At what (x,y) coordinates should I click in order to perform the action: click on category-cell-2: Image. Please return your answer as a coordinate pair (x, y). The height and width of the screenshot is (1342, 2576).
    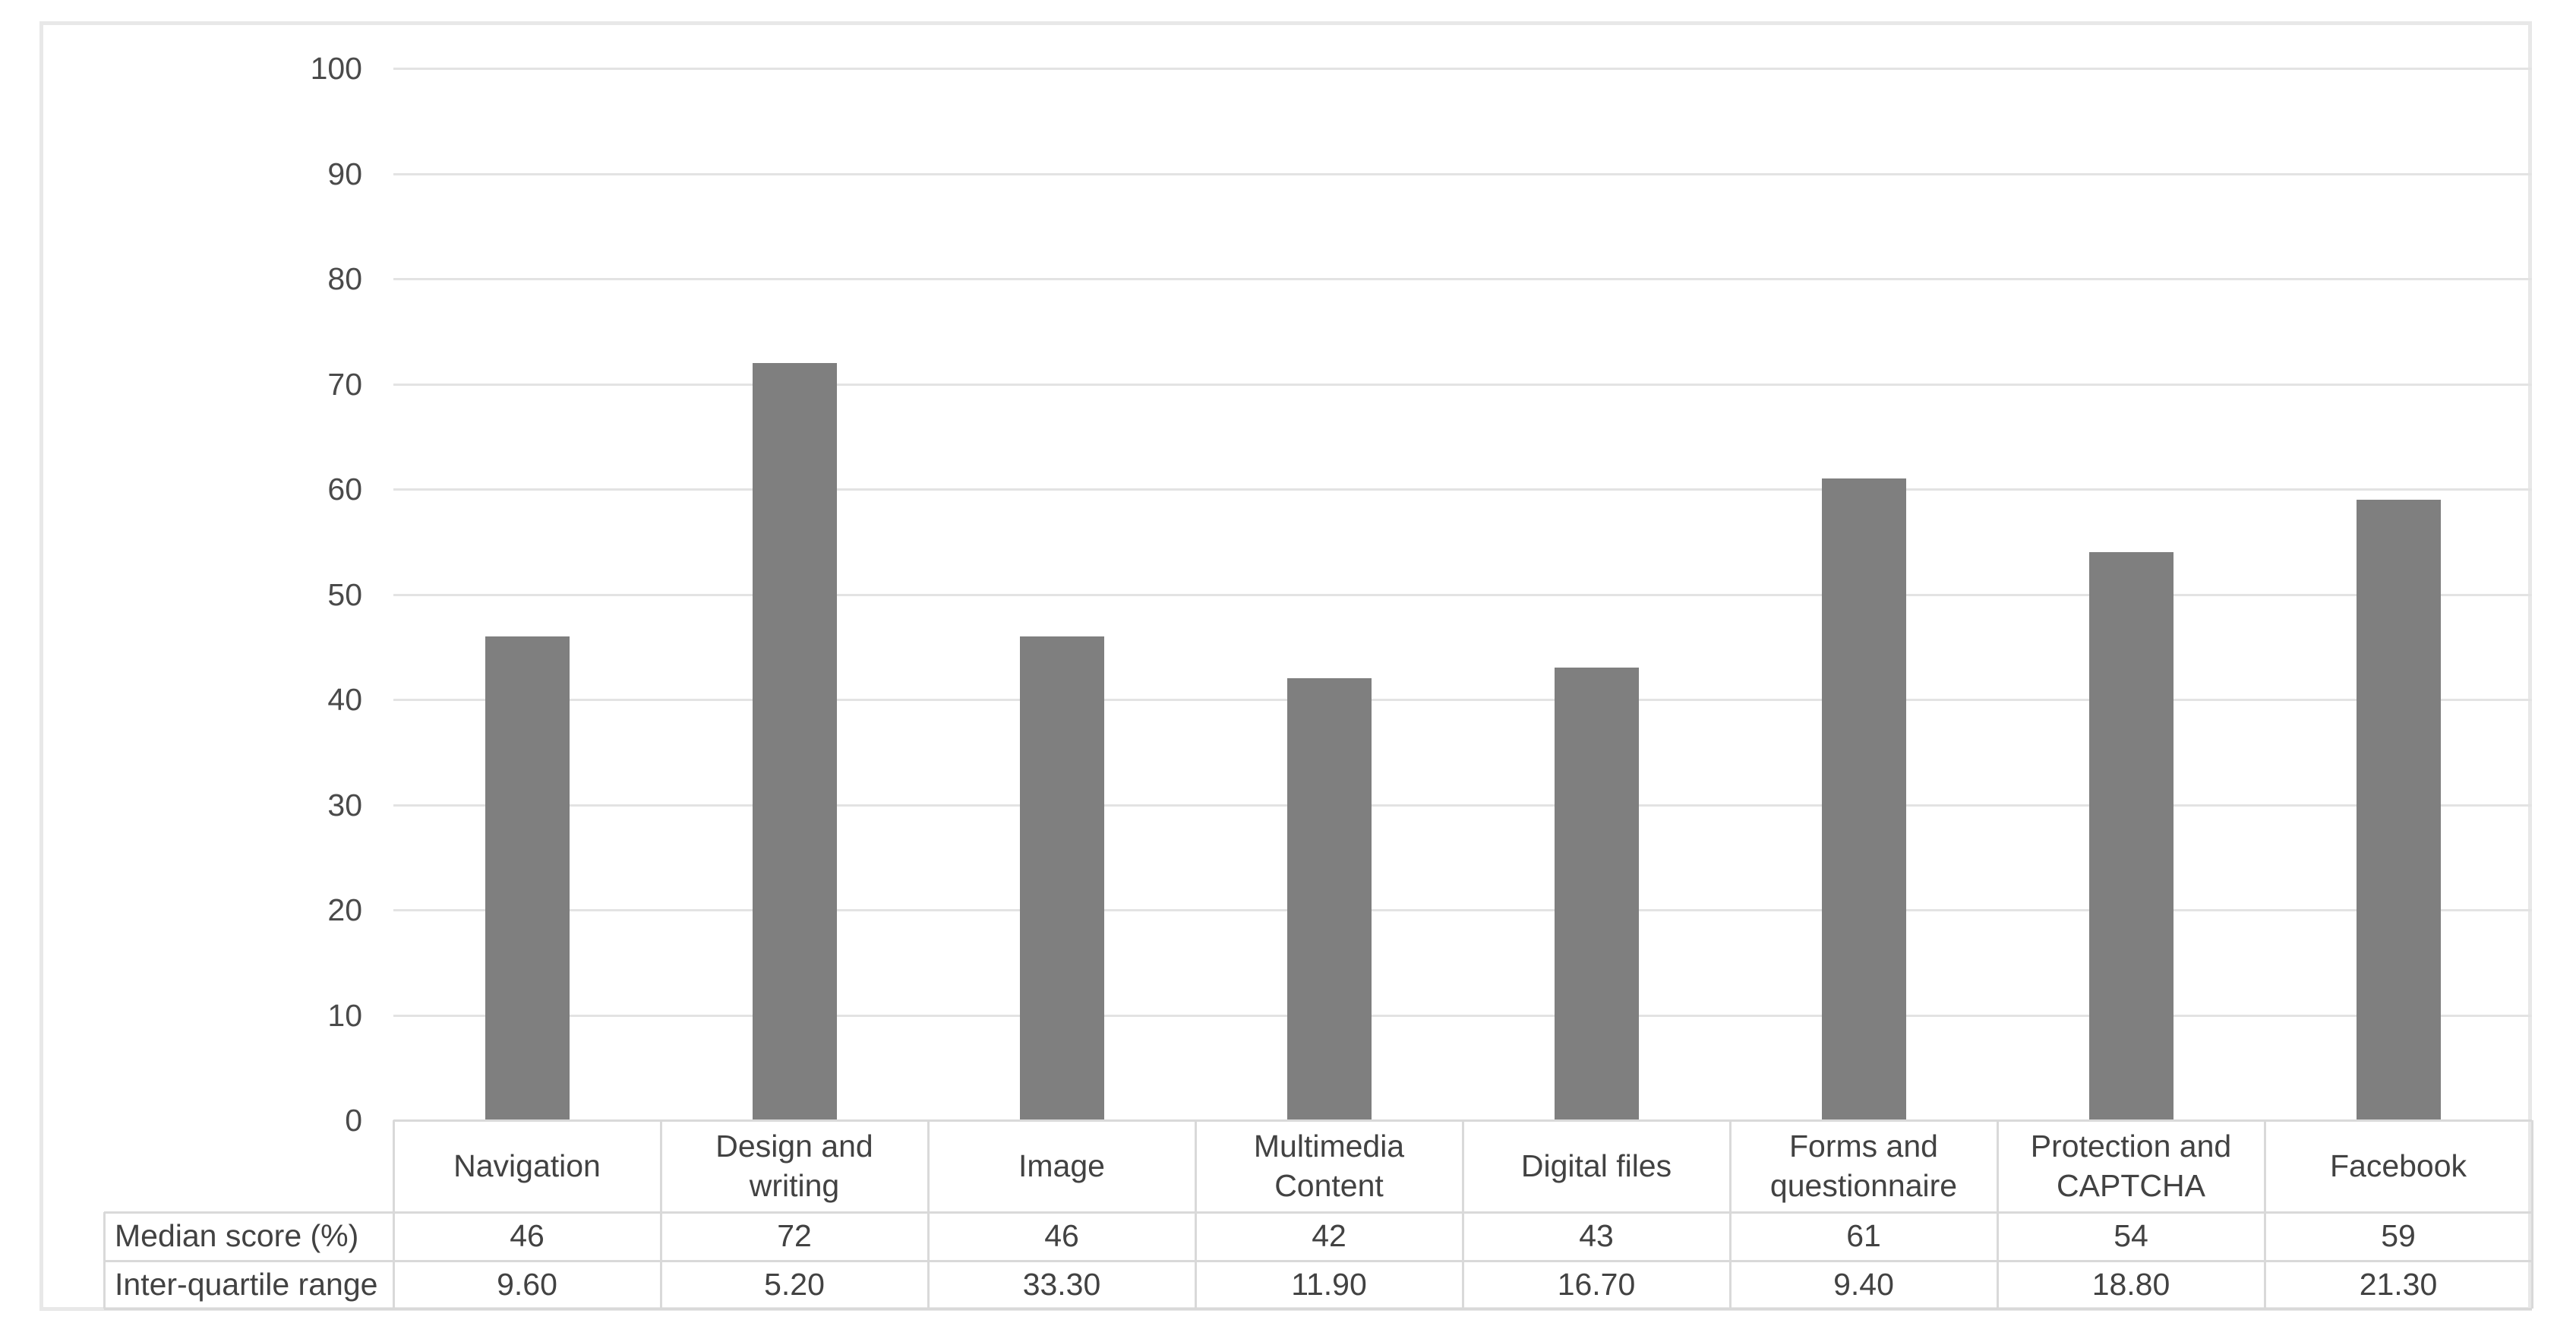
    Looking at the image, I should click on (1061, 1166).